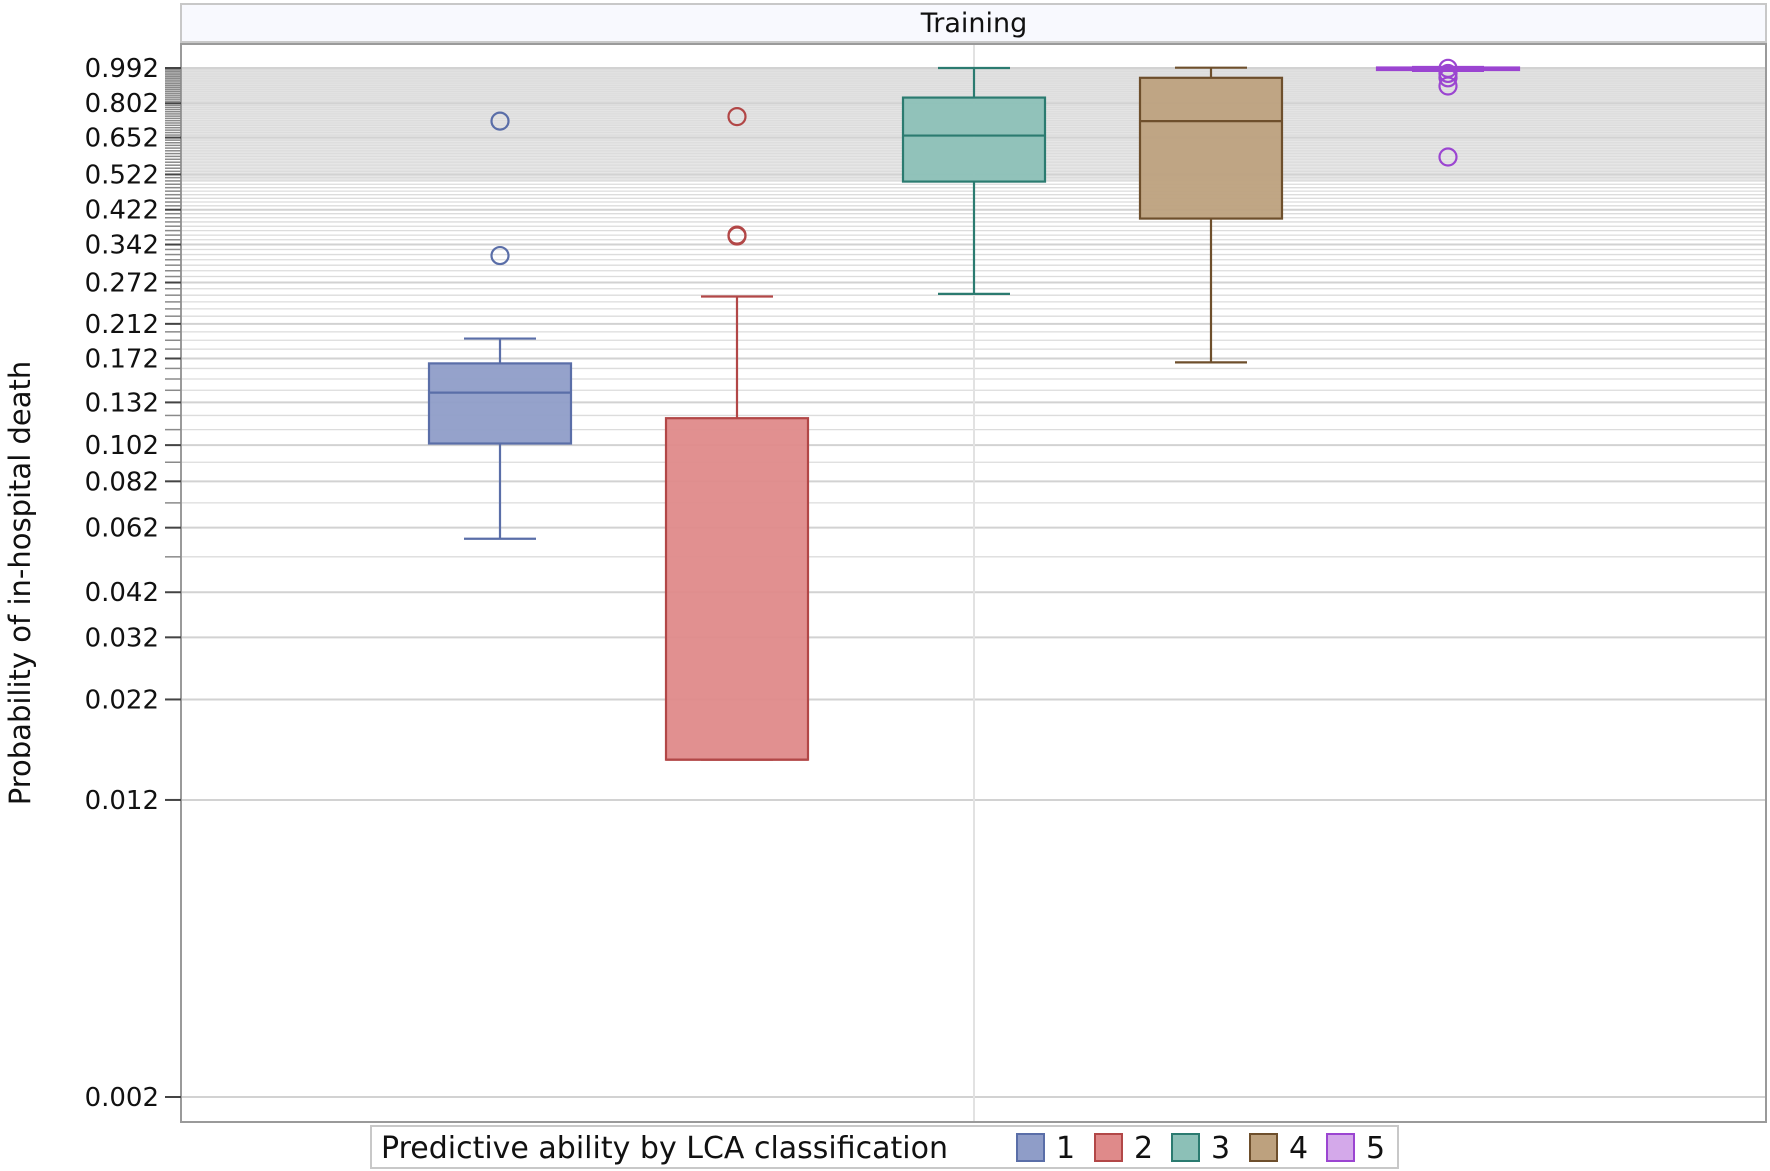 The width and height of the screenshot is (1770, 1171). What do you see at coordinates (122, 1098) in the screenshot?
I see `y-tick-label: 0.002` at bounding box center [122, 1098].